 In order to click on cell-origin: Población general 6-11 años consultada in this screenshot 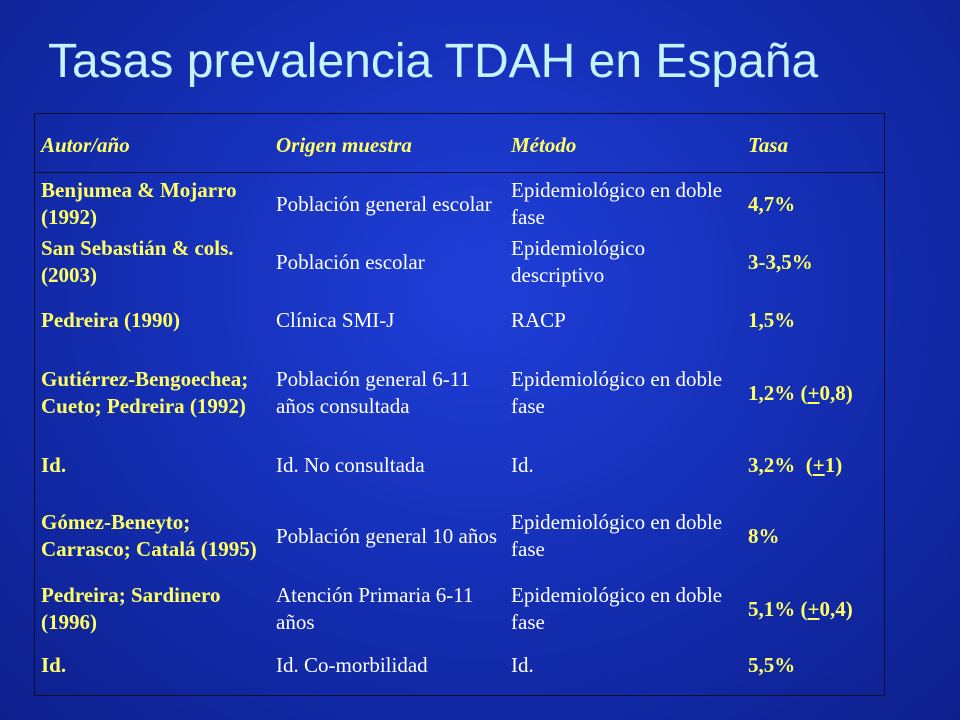, I will do `click(373, 392)`.